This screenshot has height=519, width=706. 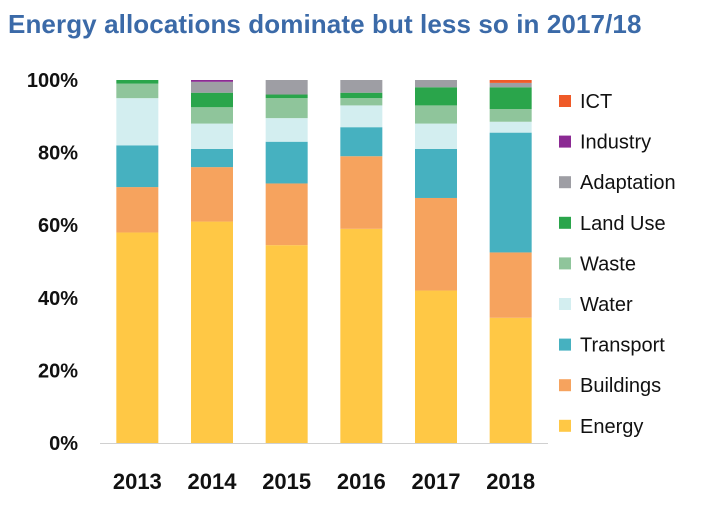 What do you see at coordinates (52, 81) in the screenshot?
I see `y-tick-label: 100%` at bounding box center [52, 81].